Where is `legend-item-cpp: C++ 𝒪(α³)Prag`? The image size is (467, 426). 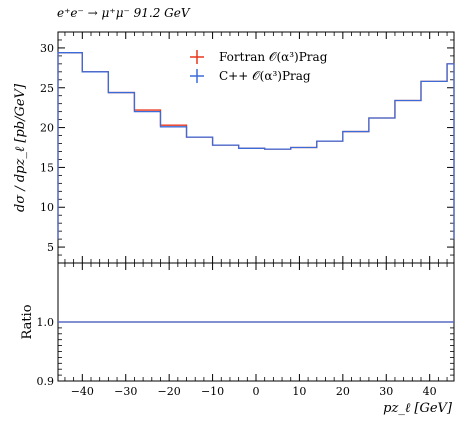 legend-item-cpp: C++ 𝒪(α³)Prag is located at coordinates (250, 76).